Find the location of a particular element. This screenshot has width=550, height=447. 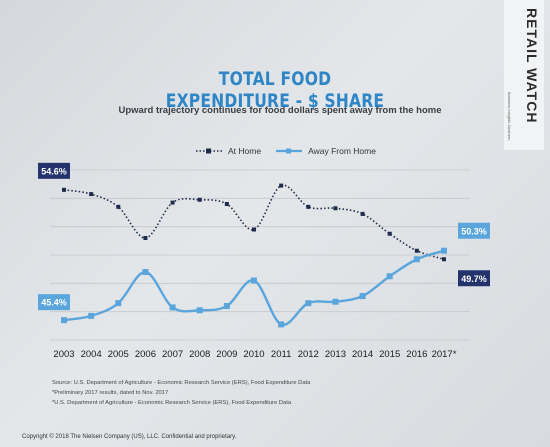

x-tick-label: 2010 is located at coordinates (253, 354).